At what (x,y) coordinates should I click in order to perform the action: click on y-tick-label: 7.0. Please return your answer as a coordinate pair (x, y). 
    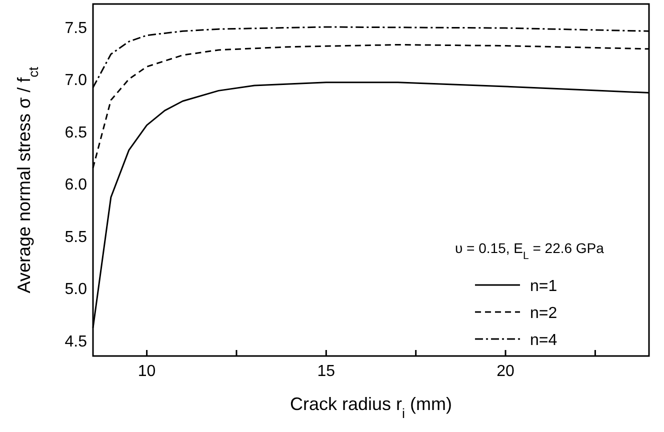
    Looking at the image, I should click on (76, 81).